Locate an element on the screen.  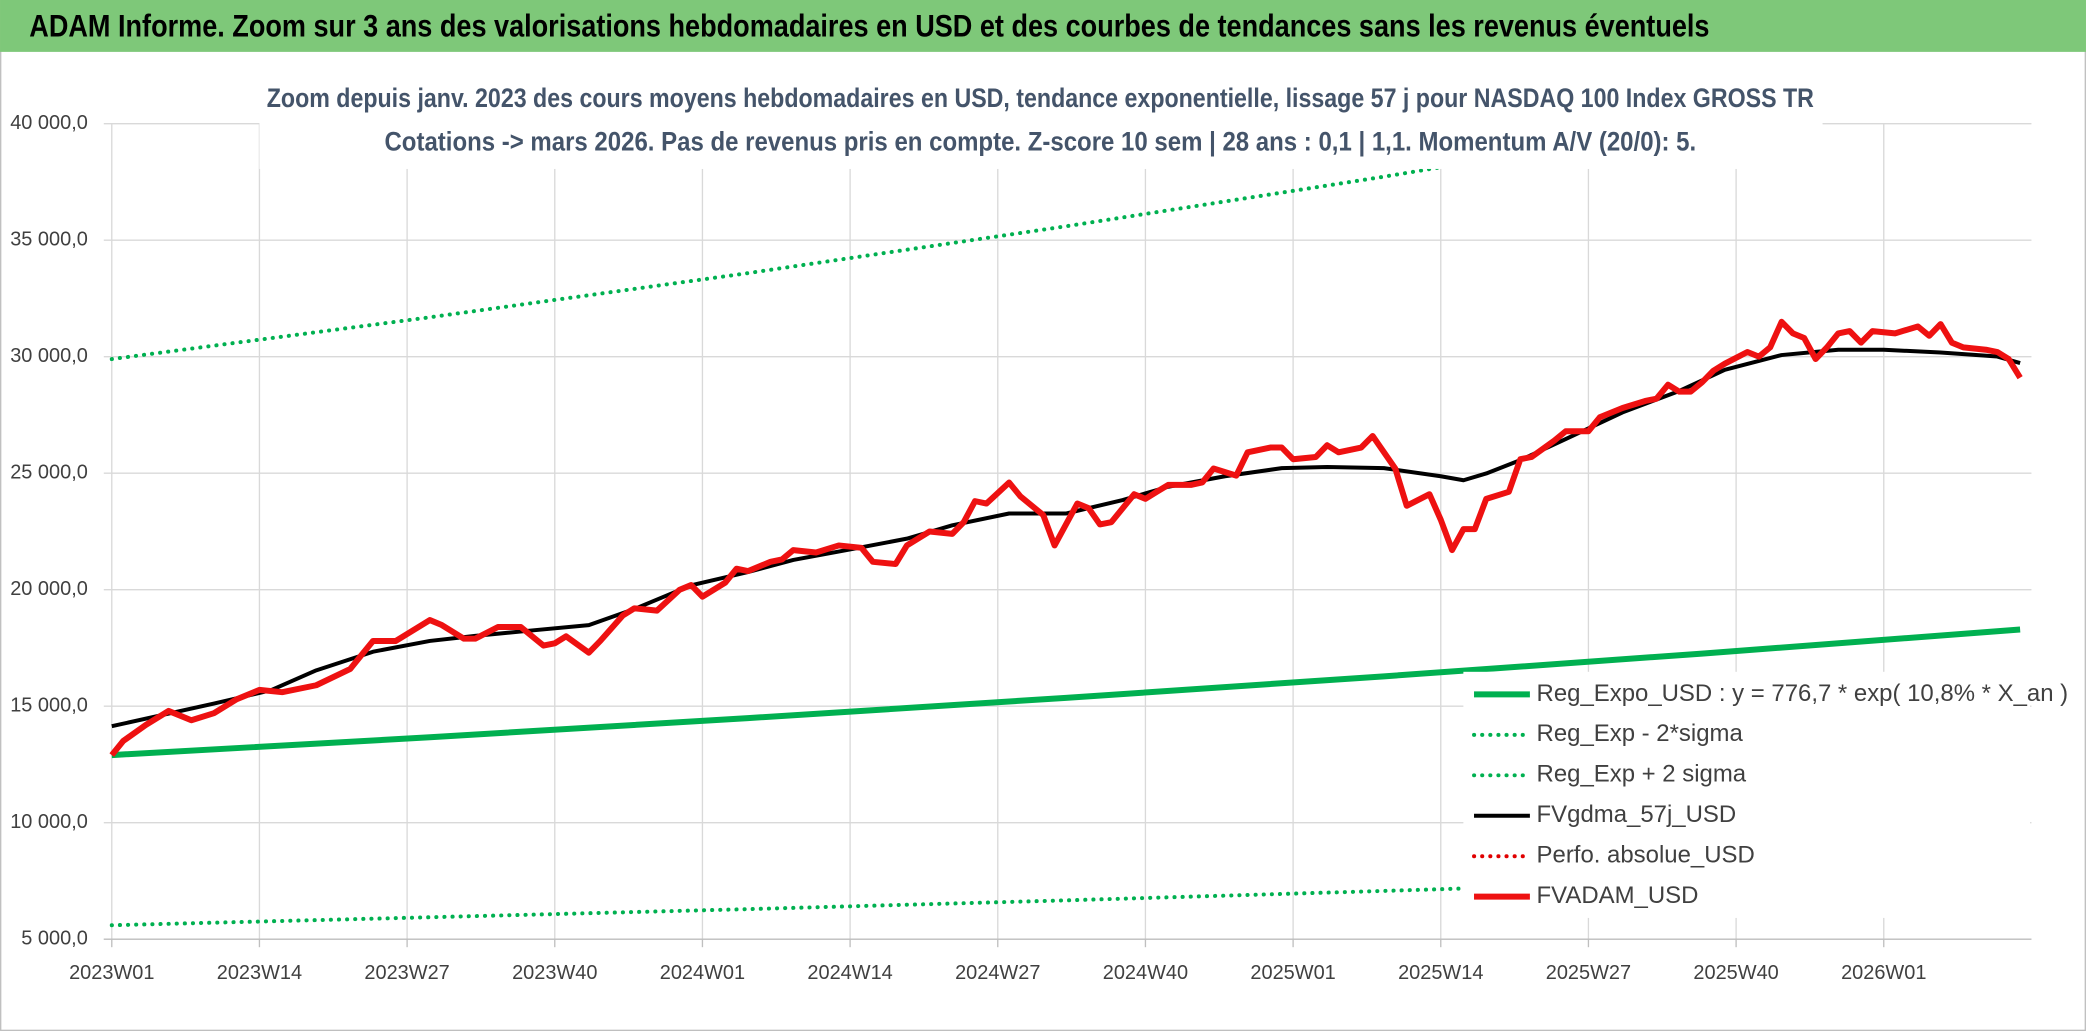
y-tick-label: 40 000,0 is located at coordinates (49, 123).